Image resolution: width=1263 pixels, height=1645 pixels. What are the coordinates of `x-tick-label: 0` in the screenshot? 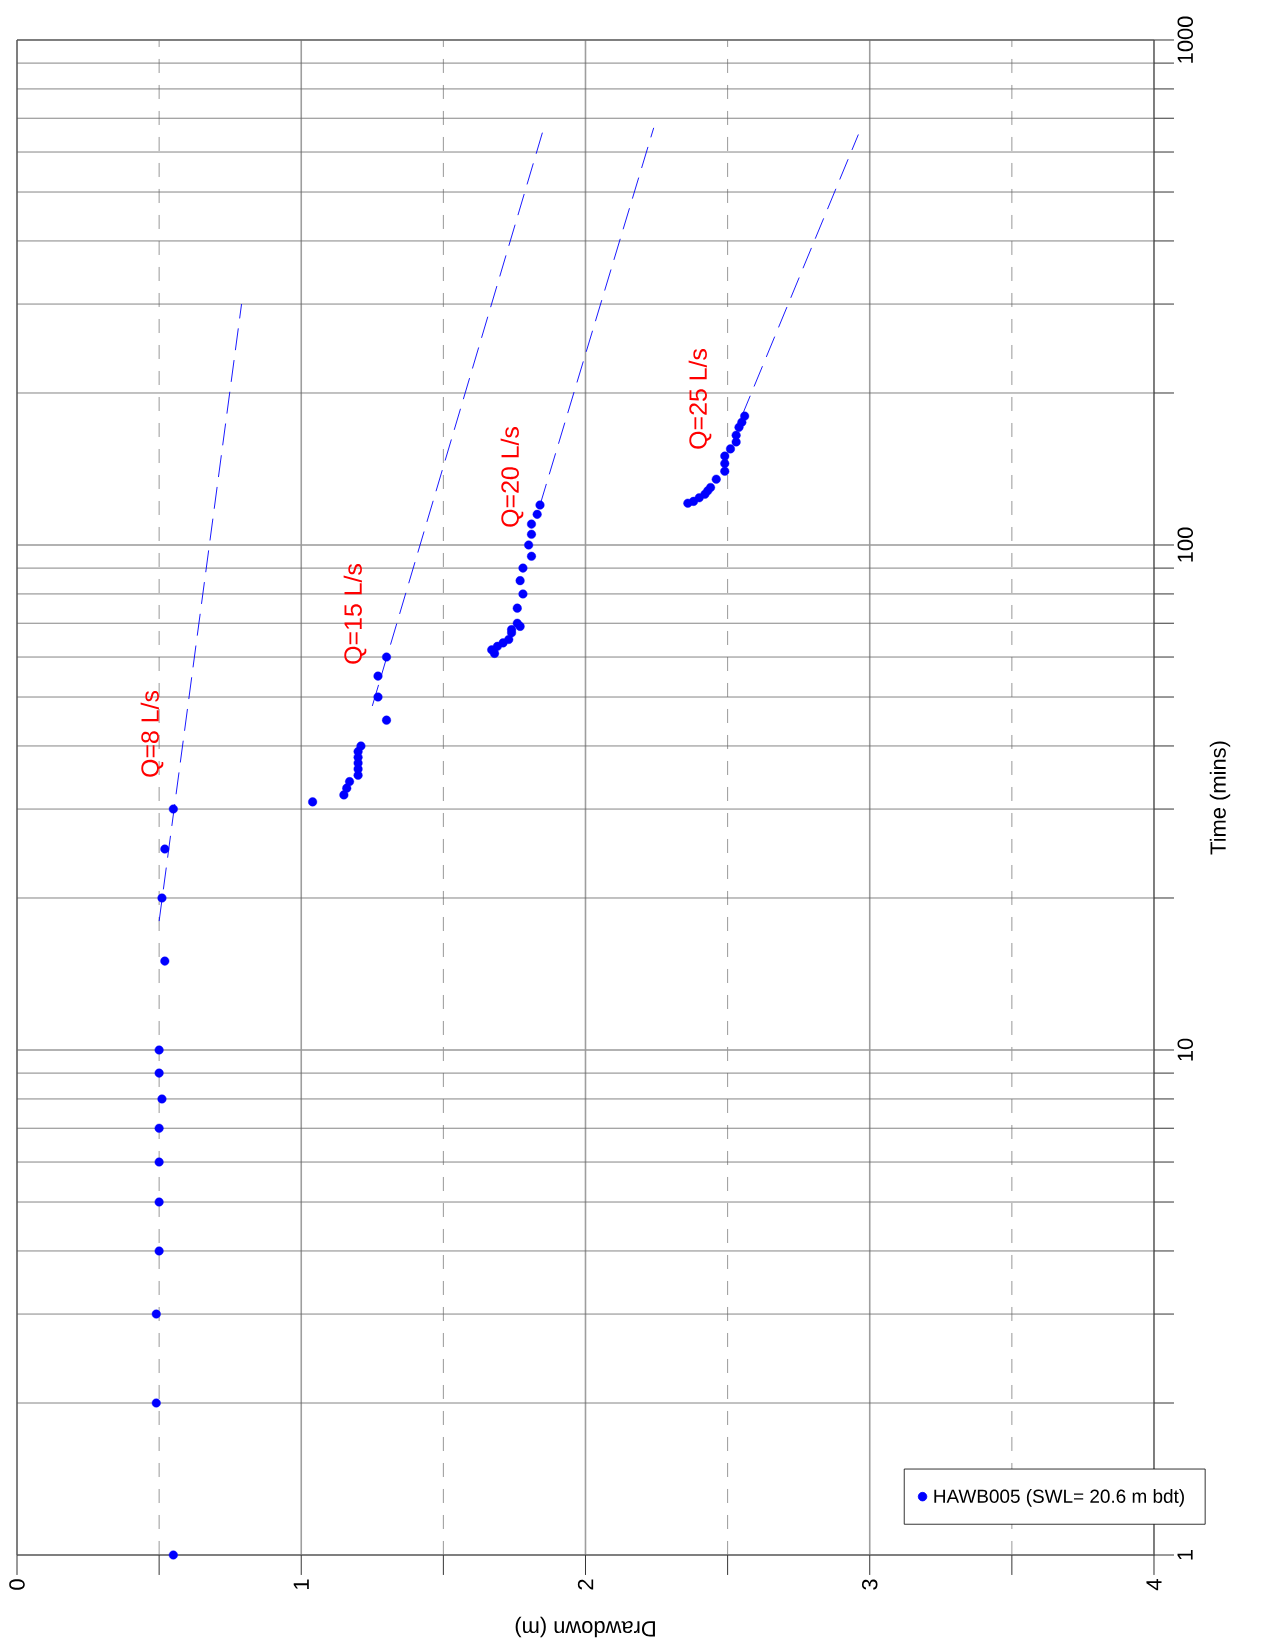 It's located at (17, 1584).